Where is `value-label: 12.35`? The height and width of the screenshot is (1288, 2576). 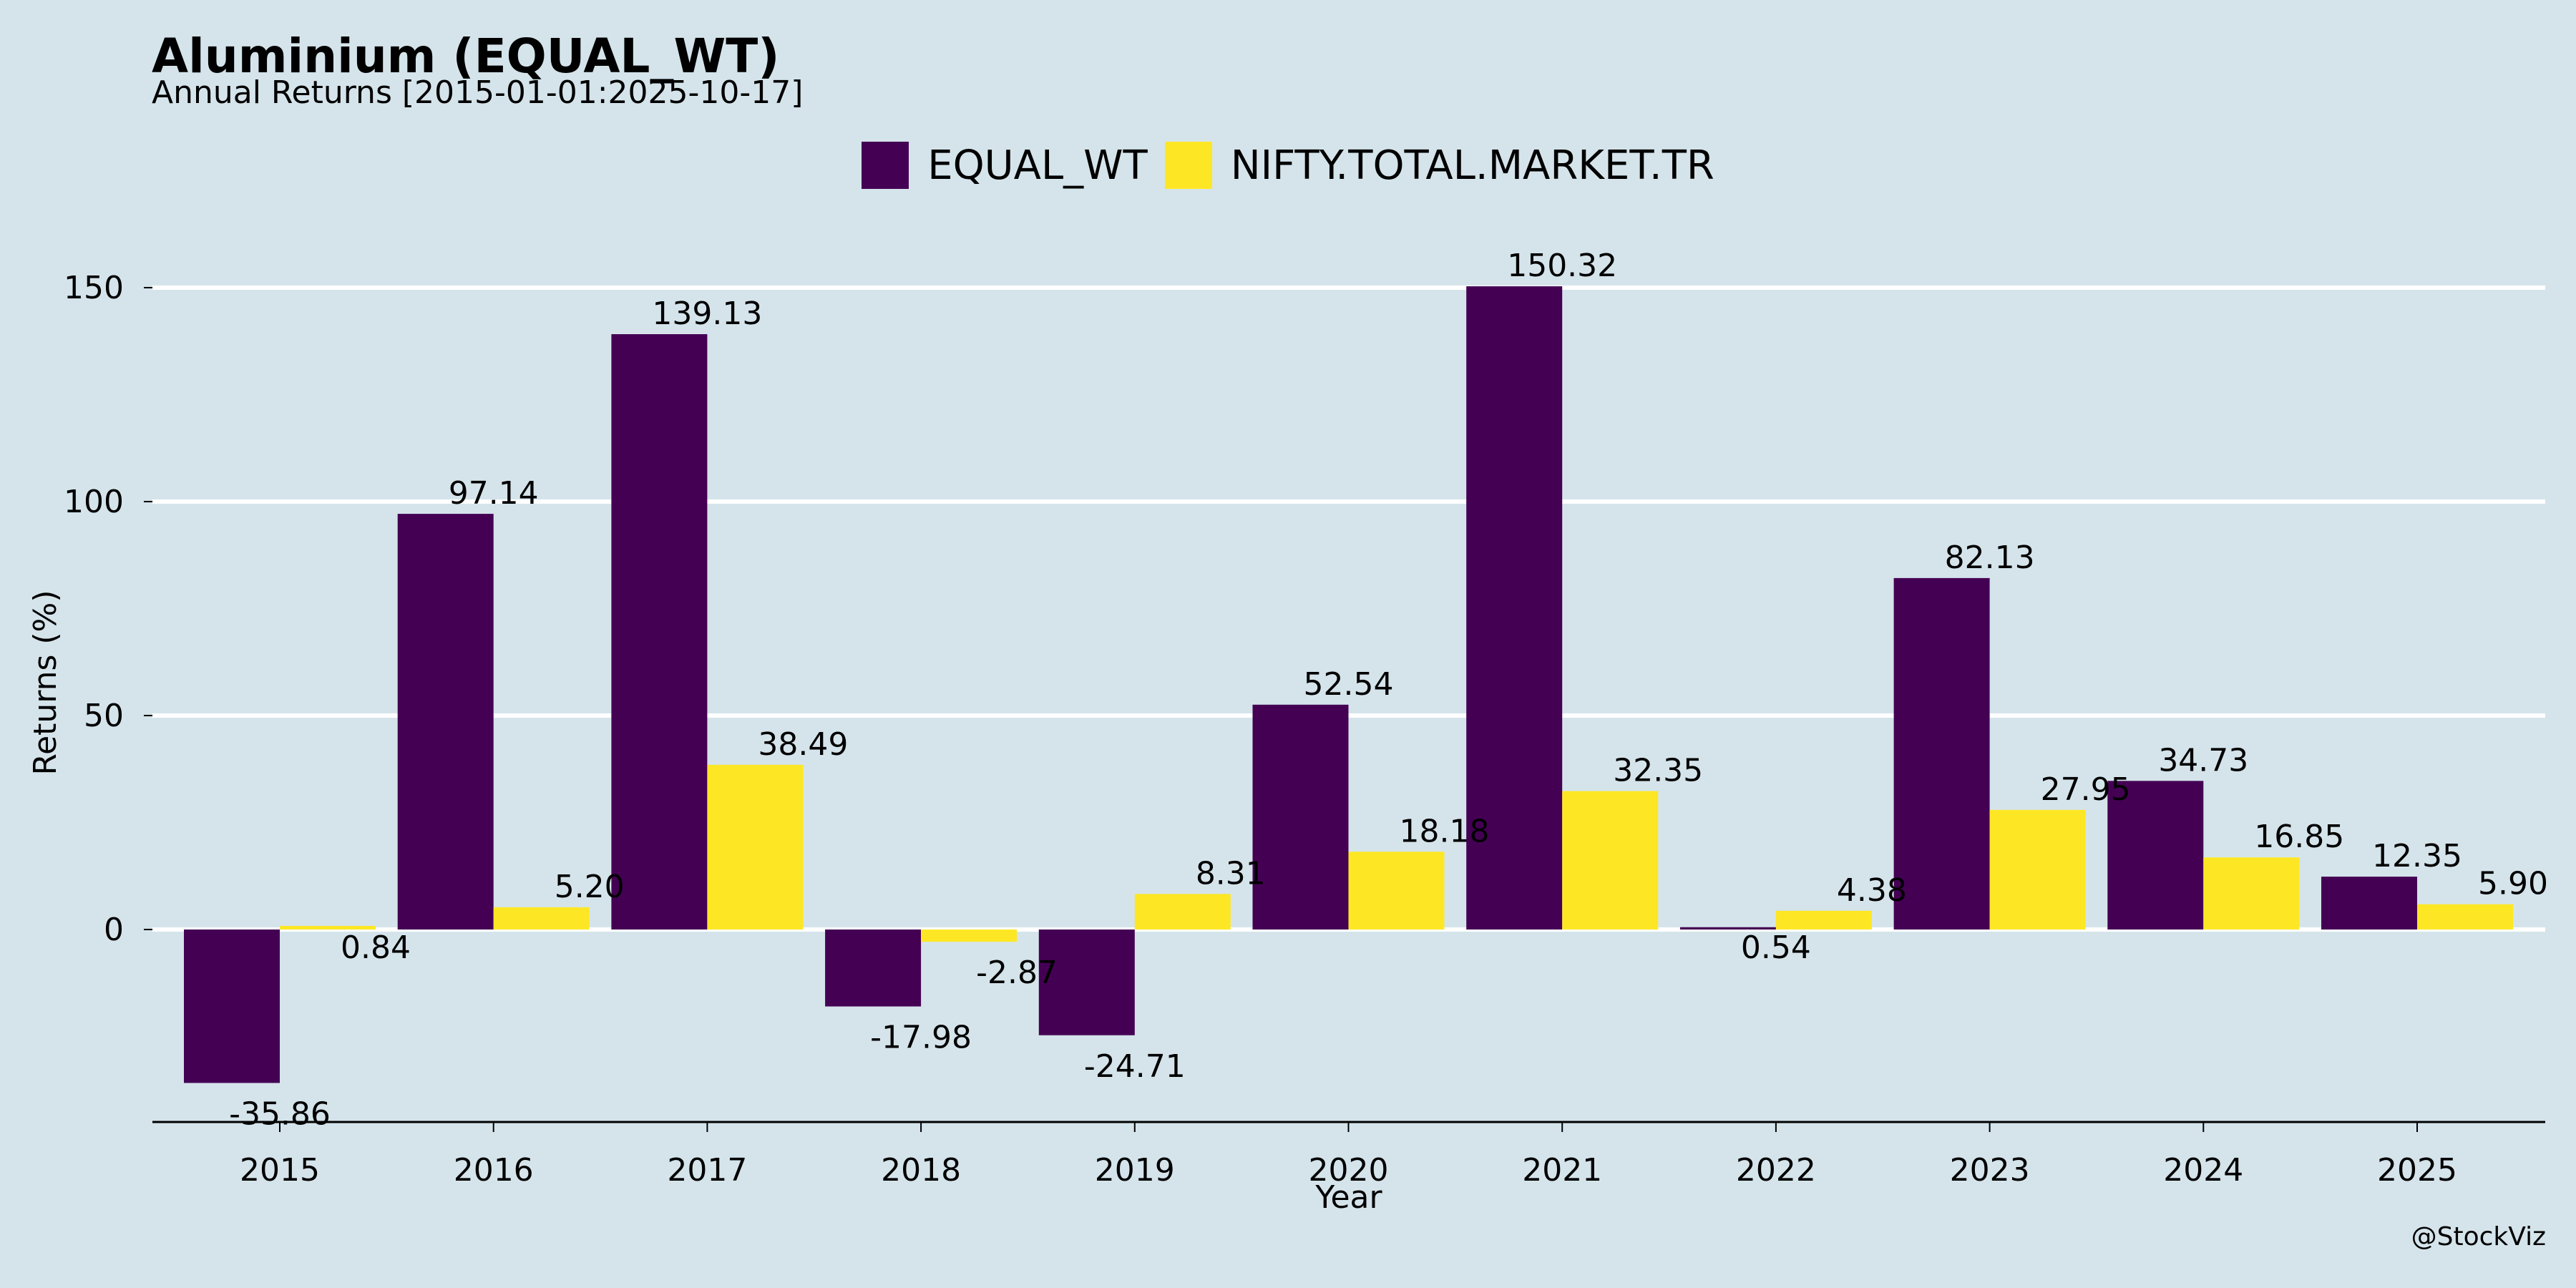
value-label: 12.35 is located at coordinates (2417, 856).